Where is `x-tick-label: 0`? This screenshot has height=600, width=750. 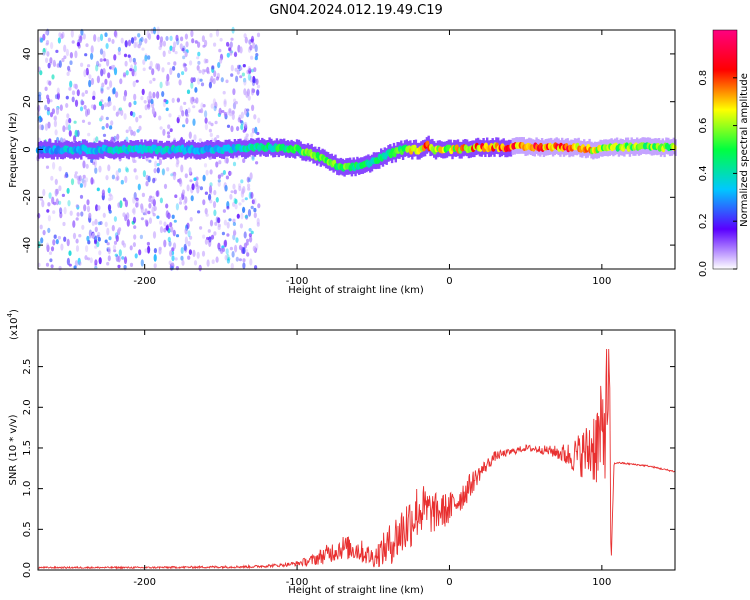
x-tick-label: 0 is located at coordinates (449, 582).